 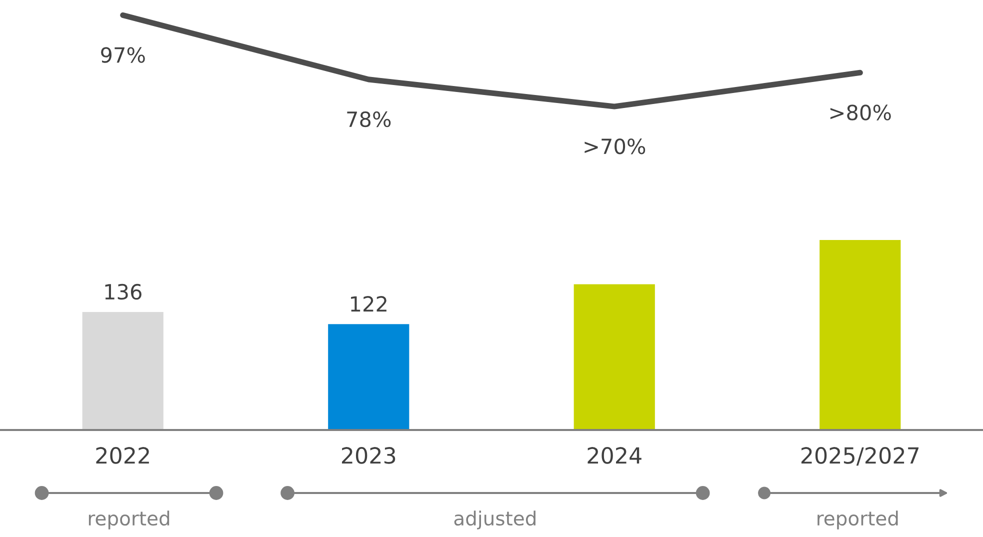 What do you see at coordinates (368, 304) in the screenshot?
I see `data-label: 122` at bounding box center [368, 304].